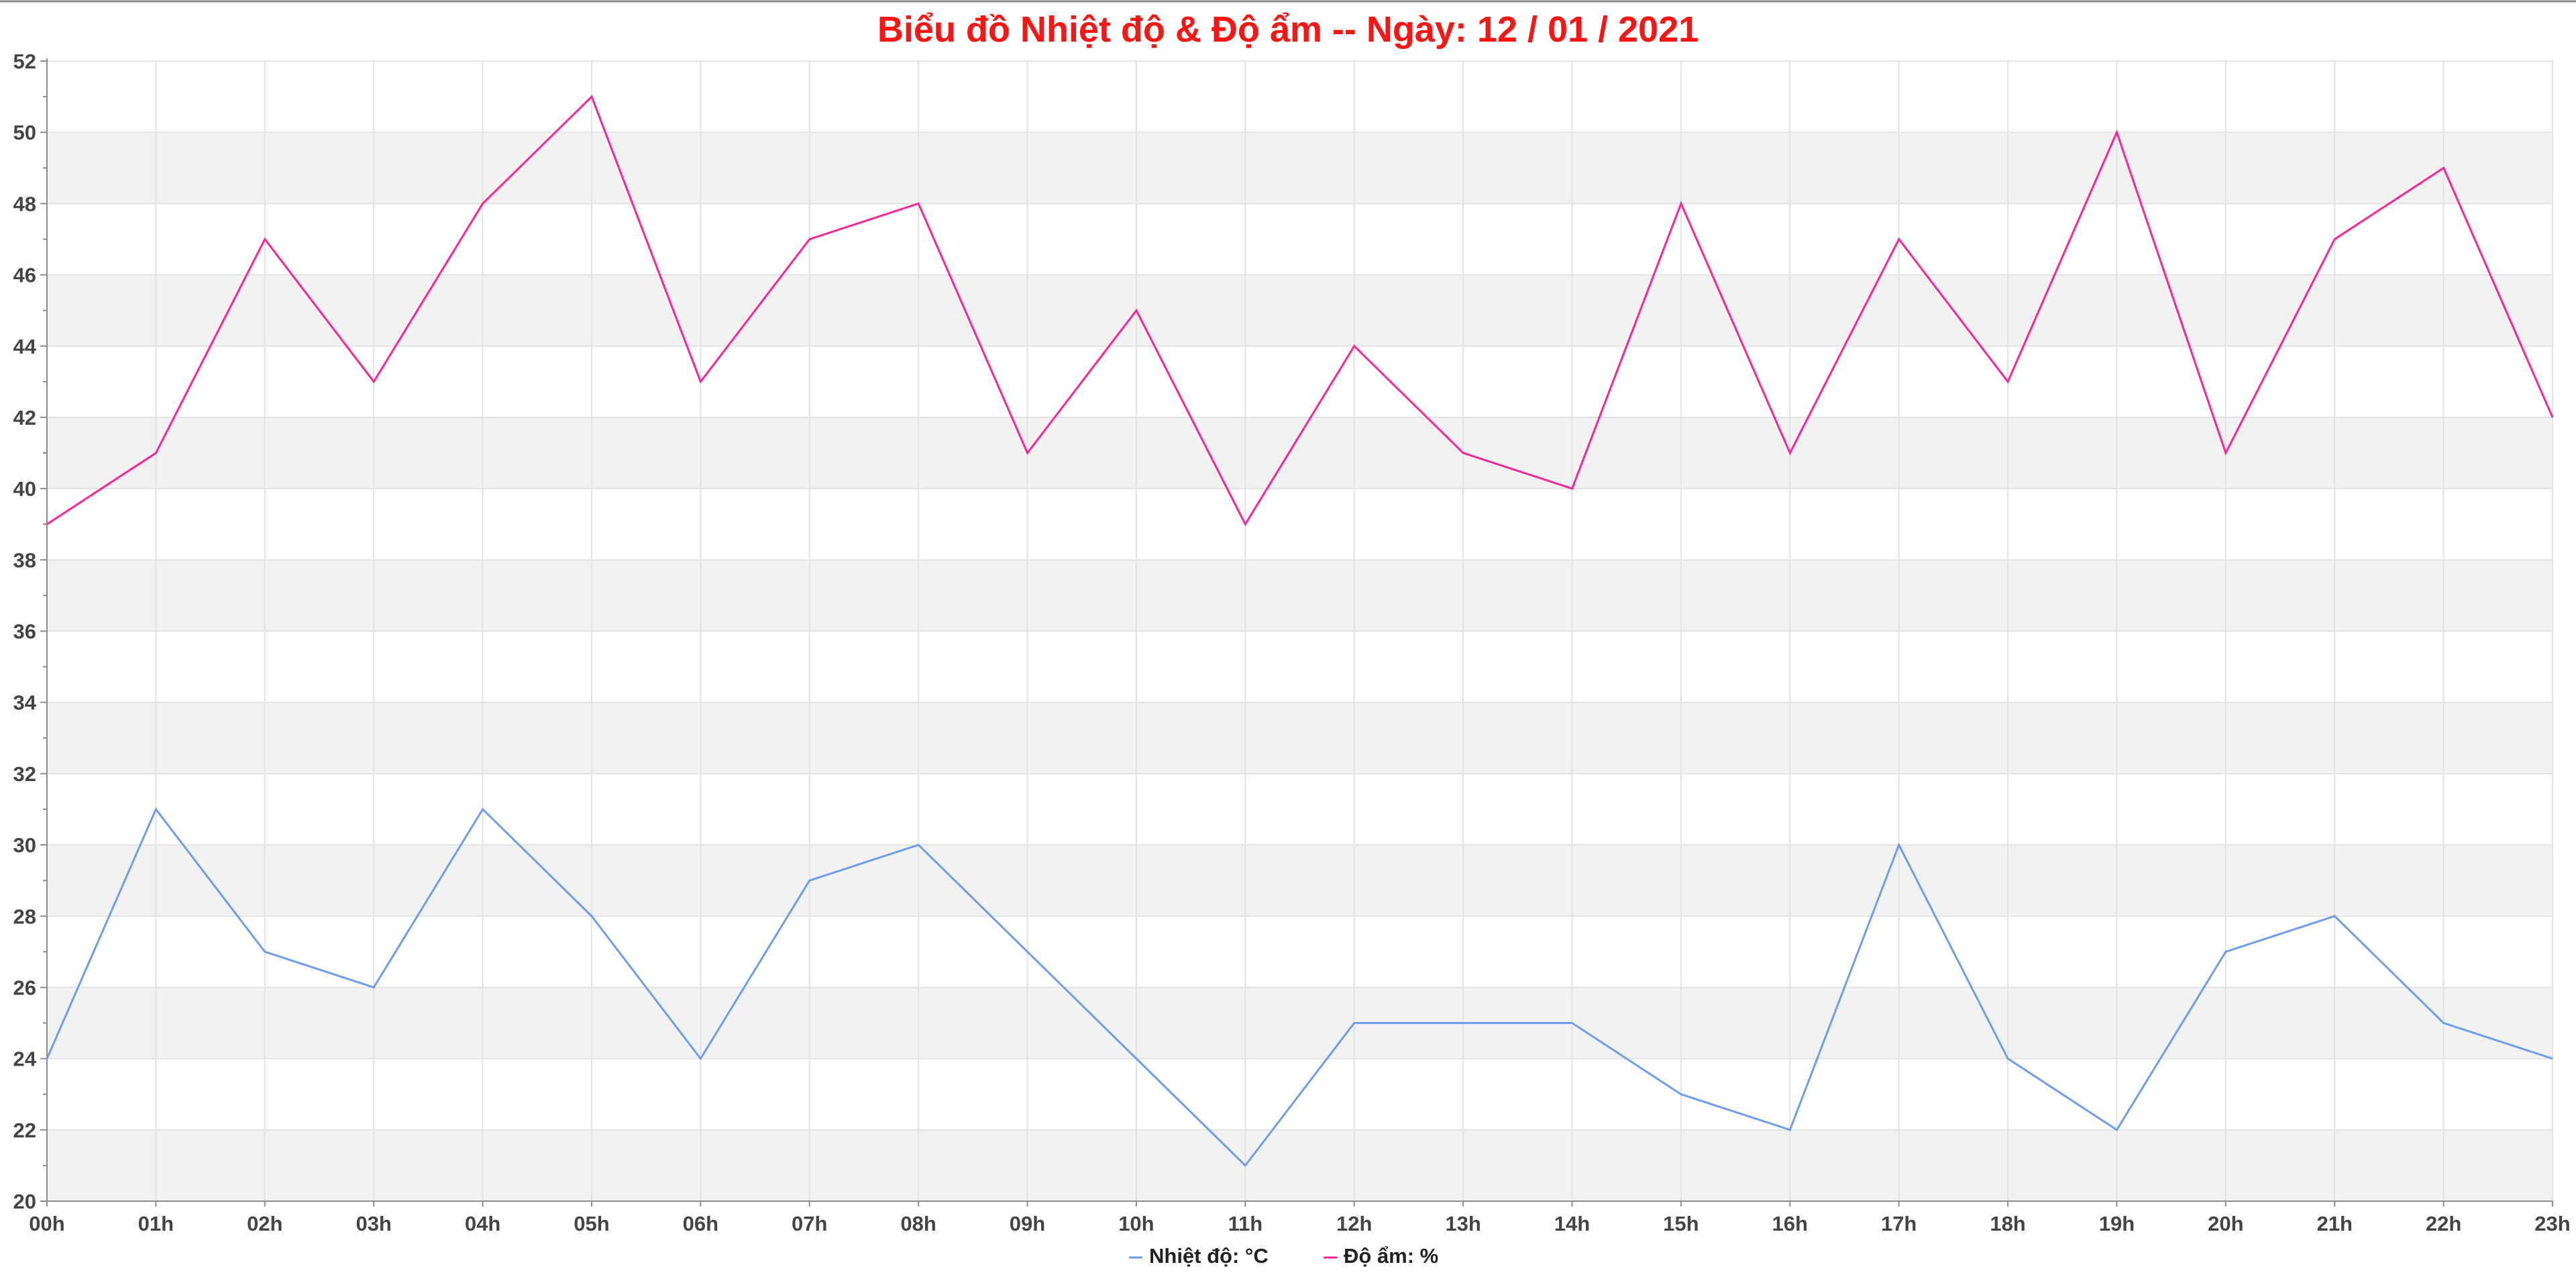  What do you see at coordinates (24, 417) in the screenshot?
I see `y-tick-label: 42` at bounding box center [24, 417].